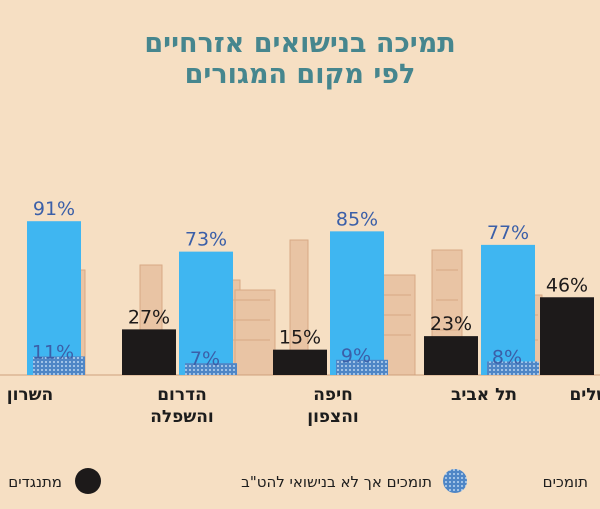 The height and width of the screenshot is (509, 600). What do you see at coordinates (299, 43) in the screenshot?
I see `chart-title-line-1: תמיכה בנישואים אזרחיים` at bounding box center [299, 43].